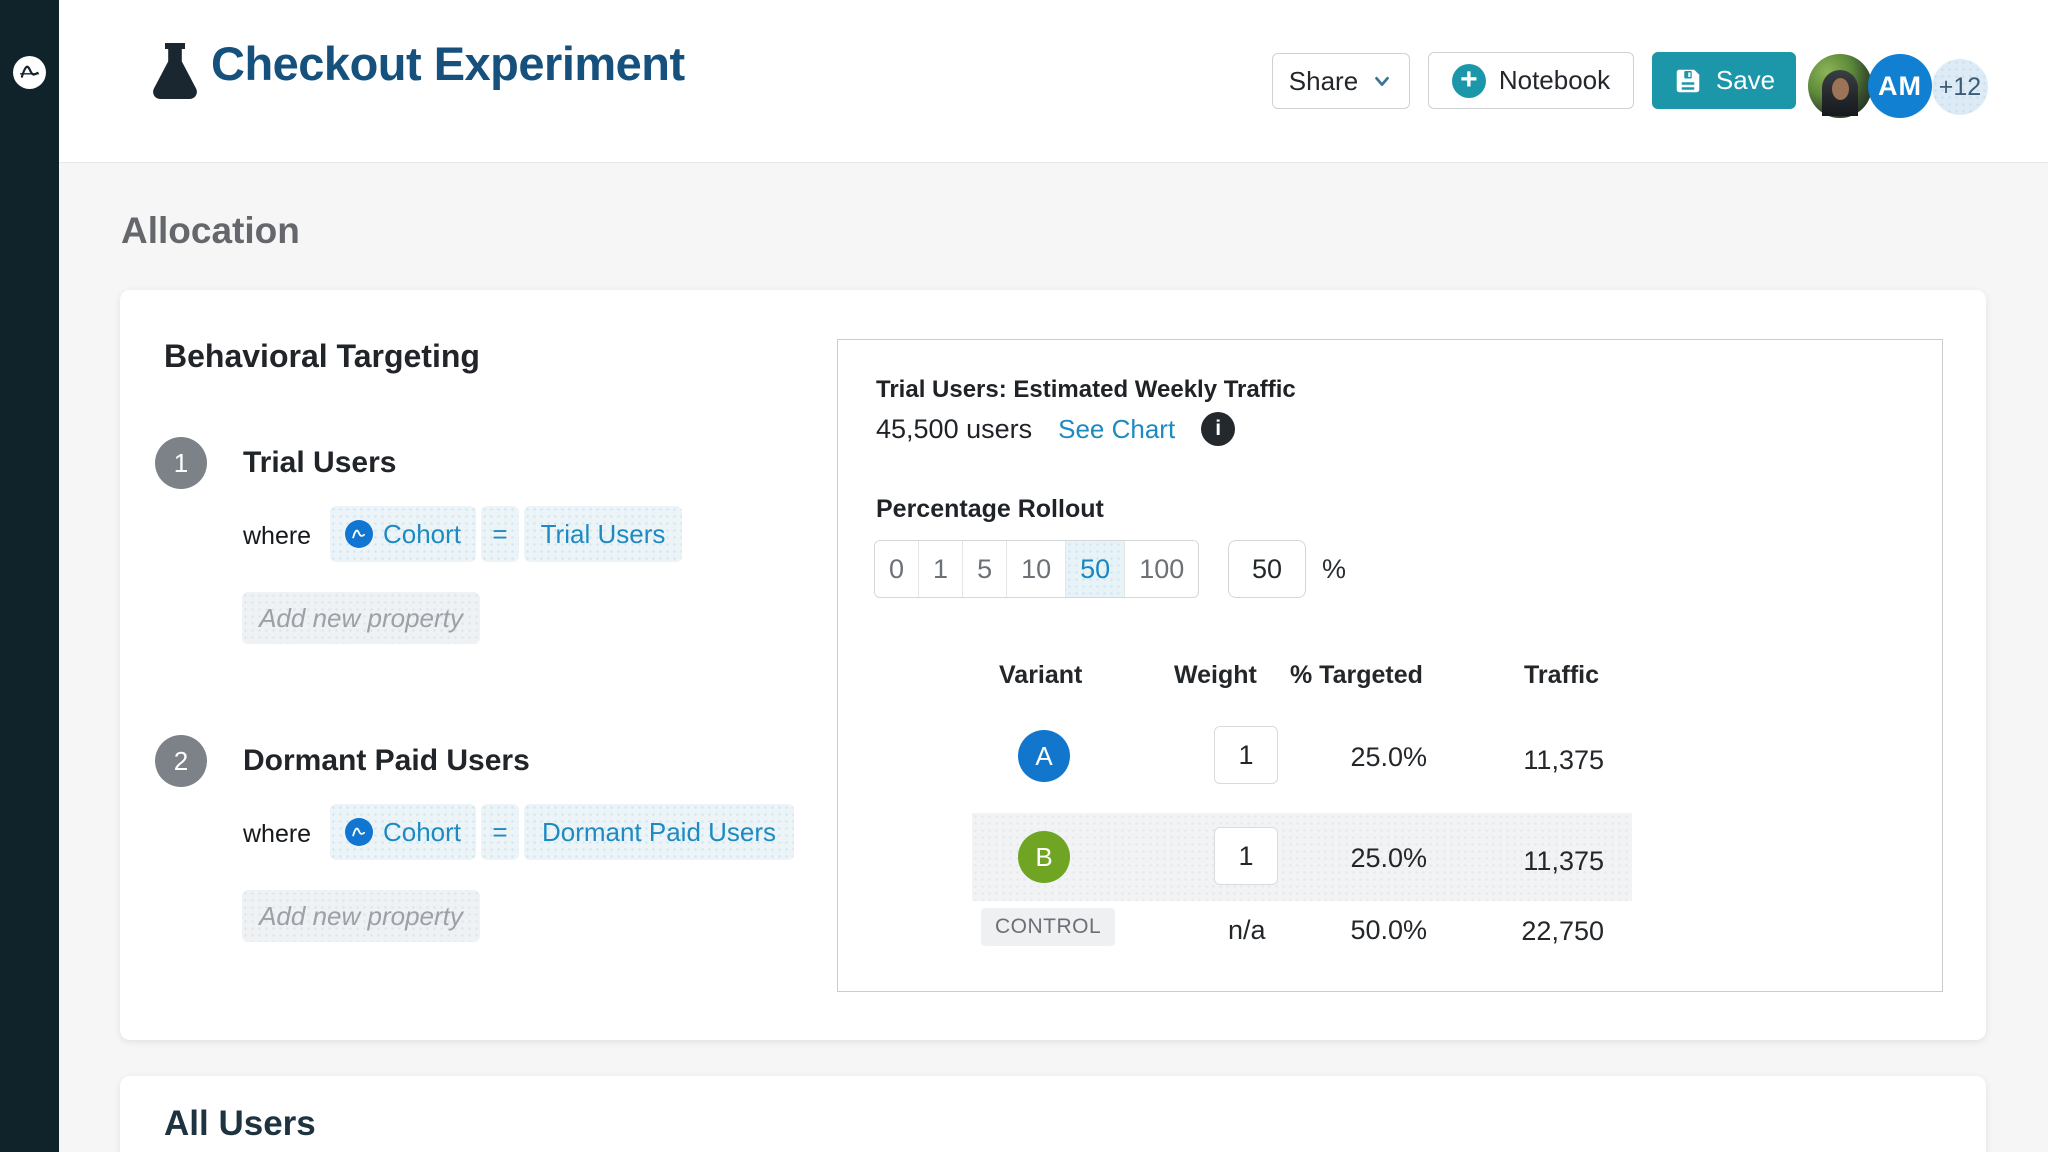  I want to click on group-1-property-pill: Cohort, so click(403, 534).